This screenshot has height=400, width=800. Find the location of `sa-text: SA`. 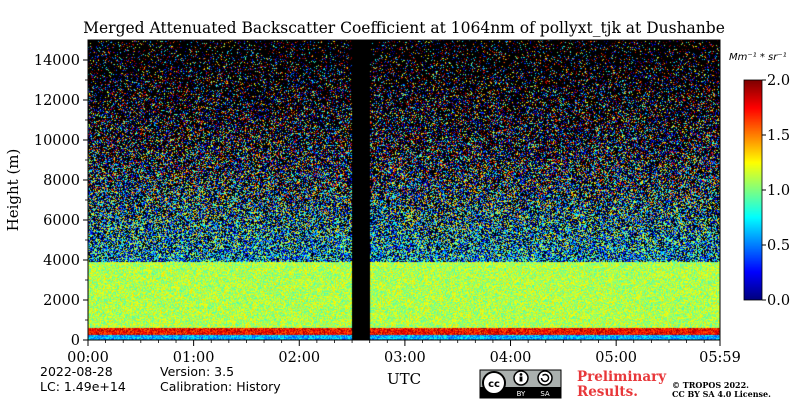

sa-text: SA is located at coordinates (545, 394).